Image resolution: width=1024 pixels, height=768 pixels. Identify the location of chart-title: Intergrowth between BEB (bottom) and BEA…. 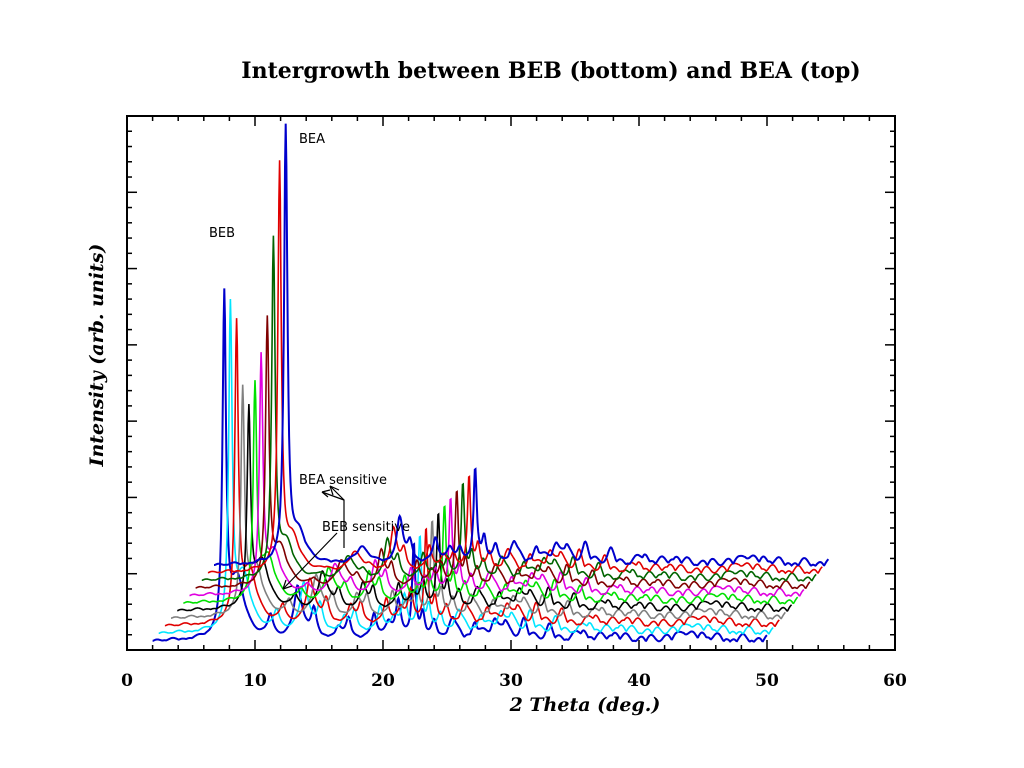
(550, 71).